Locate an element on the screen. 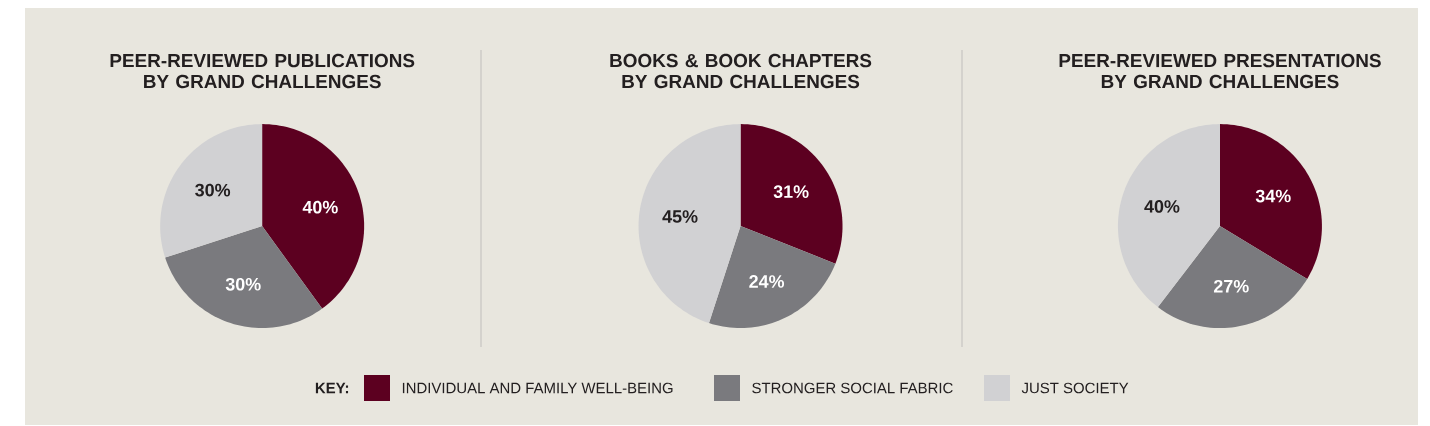  chart-title: PEER-REVIEWED PRESENTATIONS BY GRAND CHALLENGES is located at coordinates (1220, 71).